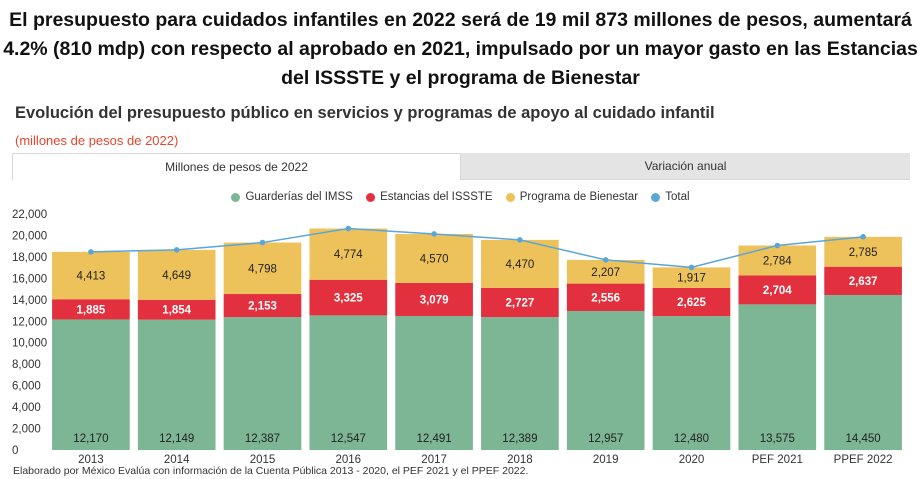 Image resolution: width=921 pixels, height=479 pixels. I want to click on x-tick-label: 2014, so click(177, 460).